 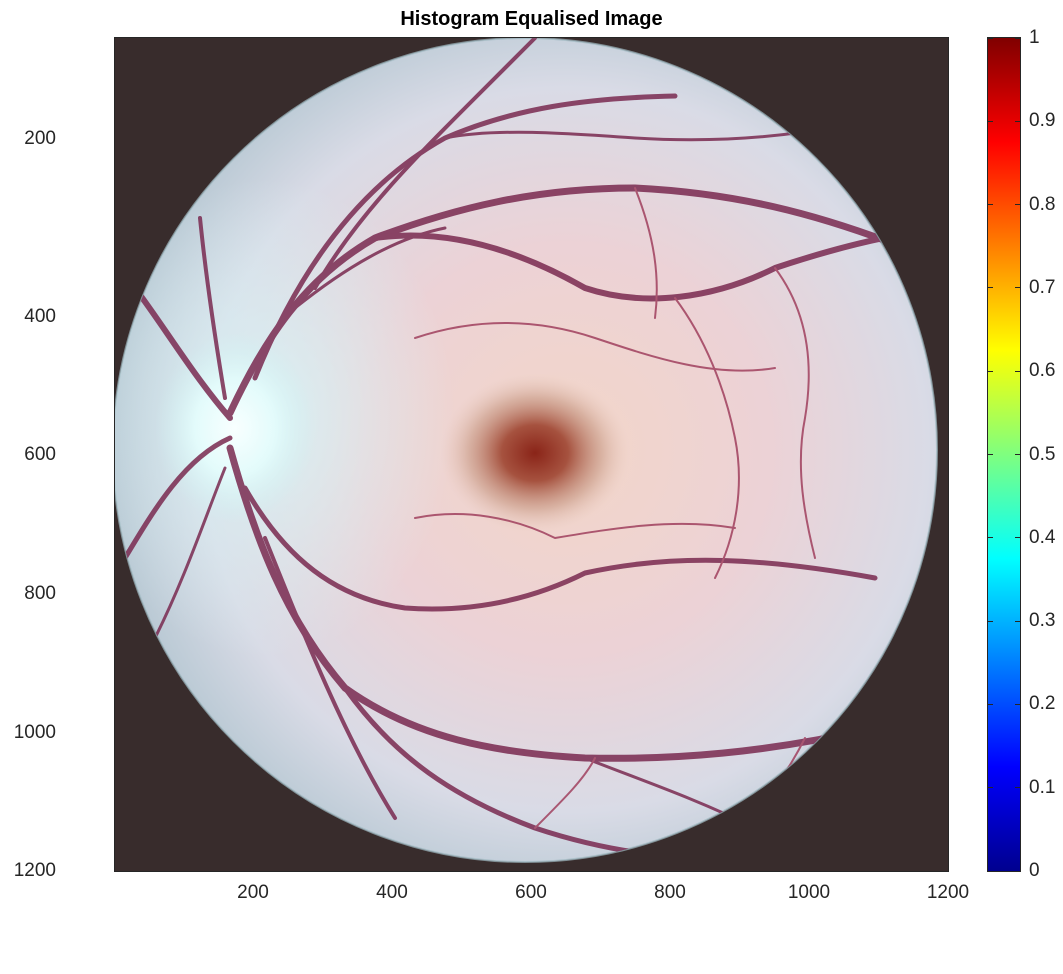 I want to click on x-tick-label: 600, so click(x=531, y=892).